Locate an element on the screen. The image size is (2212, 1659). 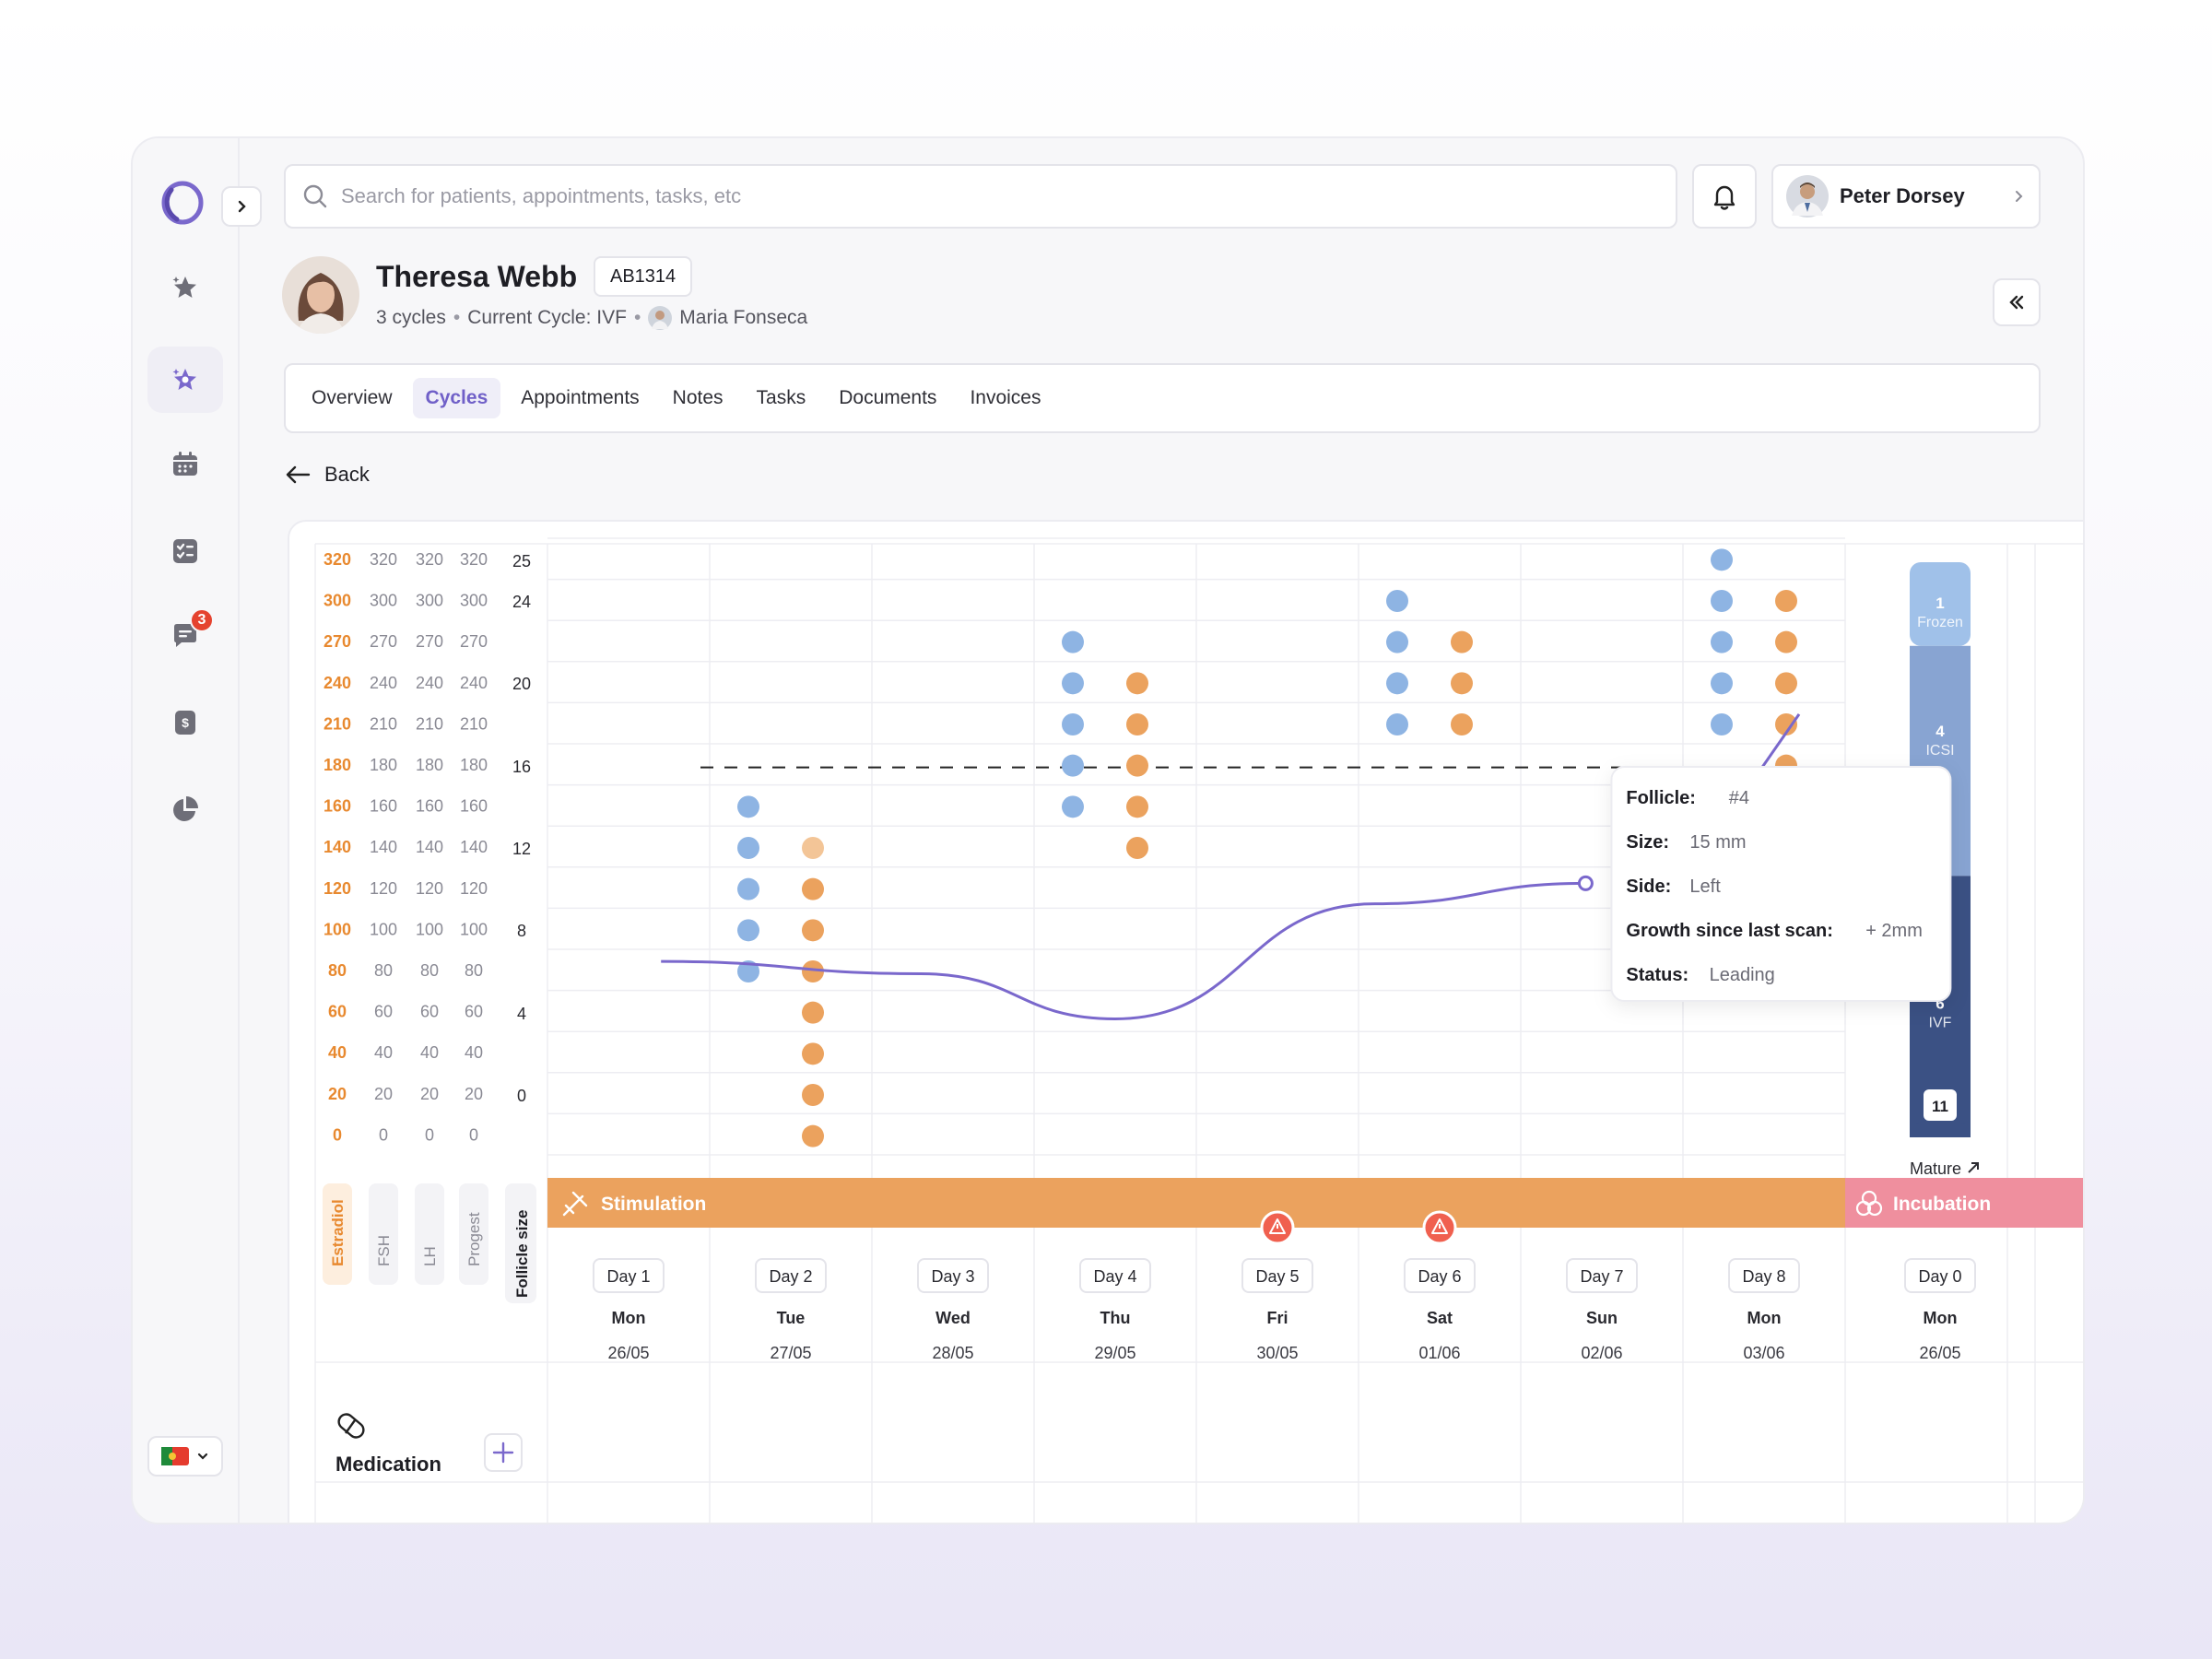
sidebar-item-patients is located at coordinates (185, 380).